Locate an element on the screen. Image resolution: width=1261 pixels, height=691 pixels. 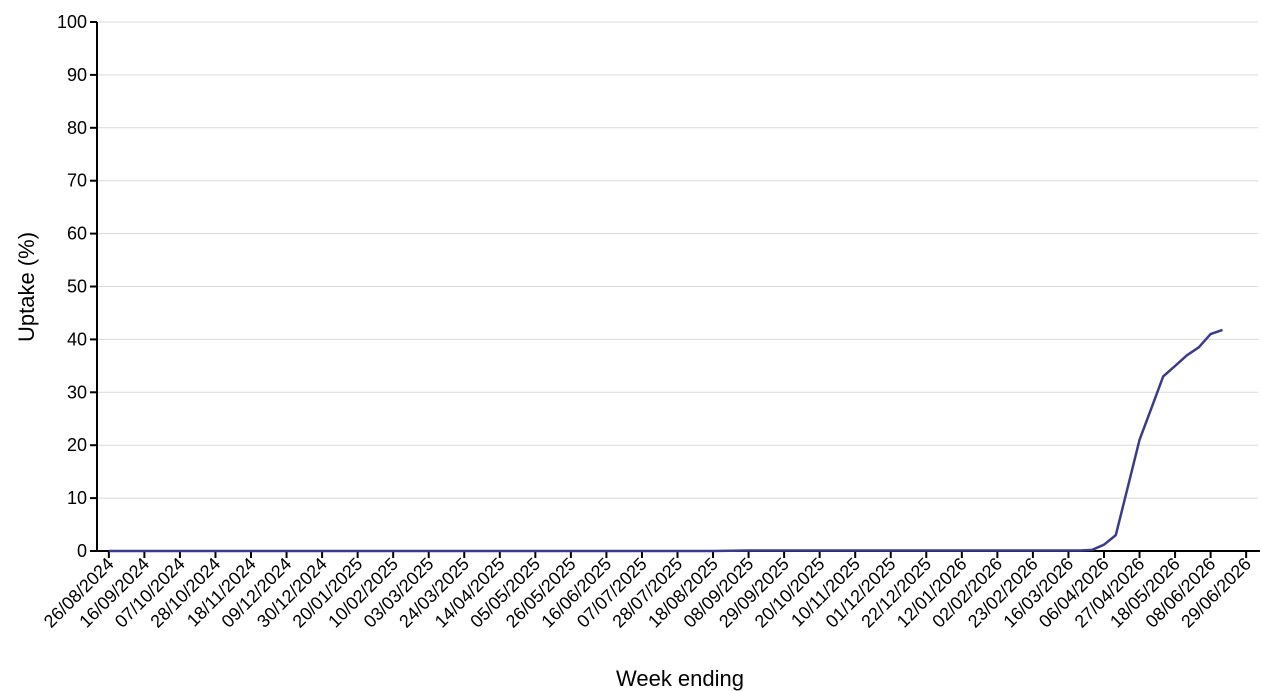
y-tick-label: 90 is located at coordinates (77, 75).